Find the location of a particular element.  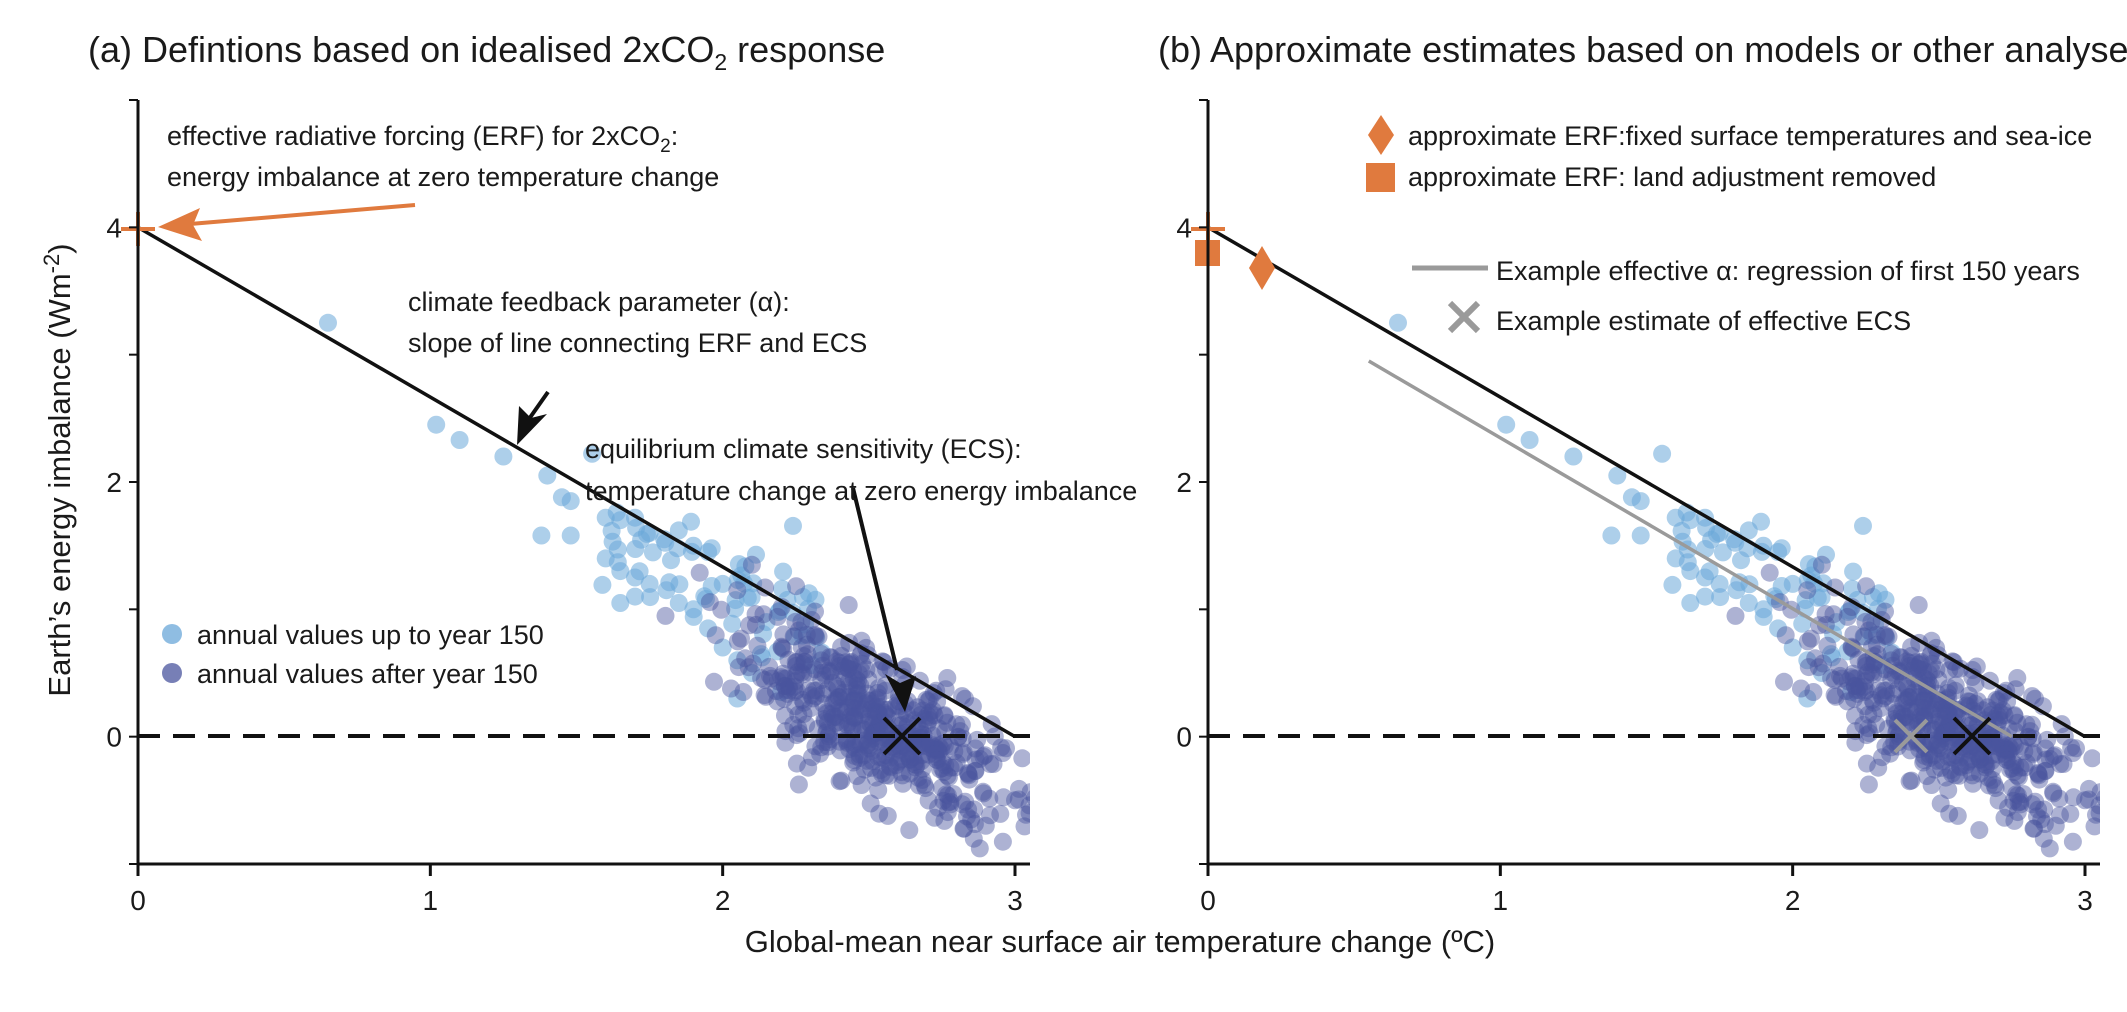

regression-line-b is located at coordinates (1690, 549).